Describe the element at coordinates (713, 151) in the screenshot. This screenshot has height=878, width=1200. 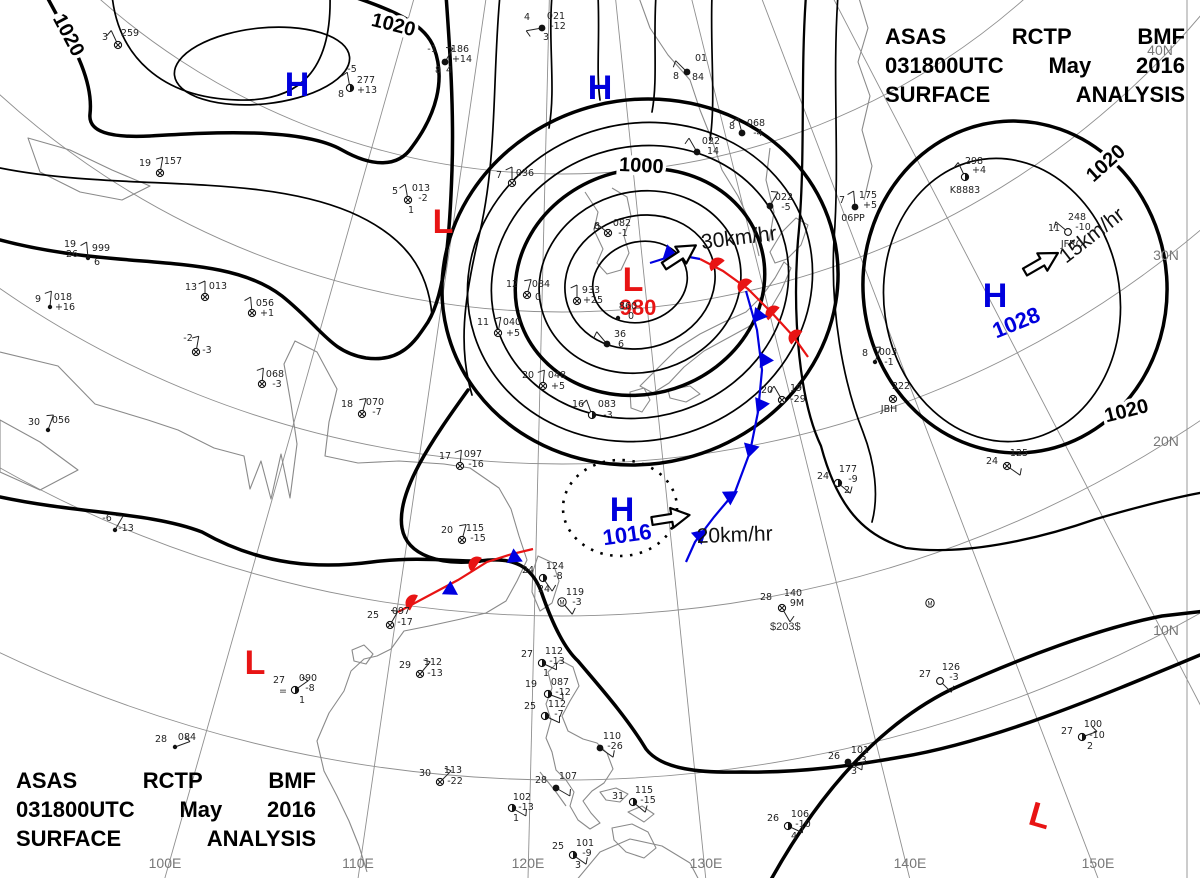
I see `station-value: 14` at that location.